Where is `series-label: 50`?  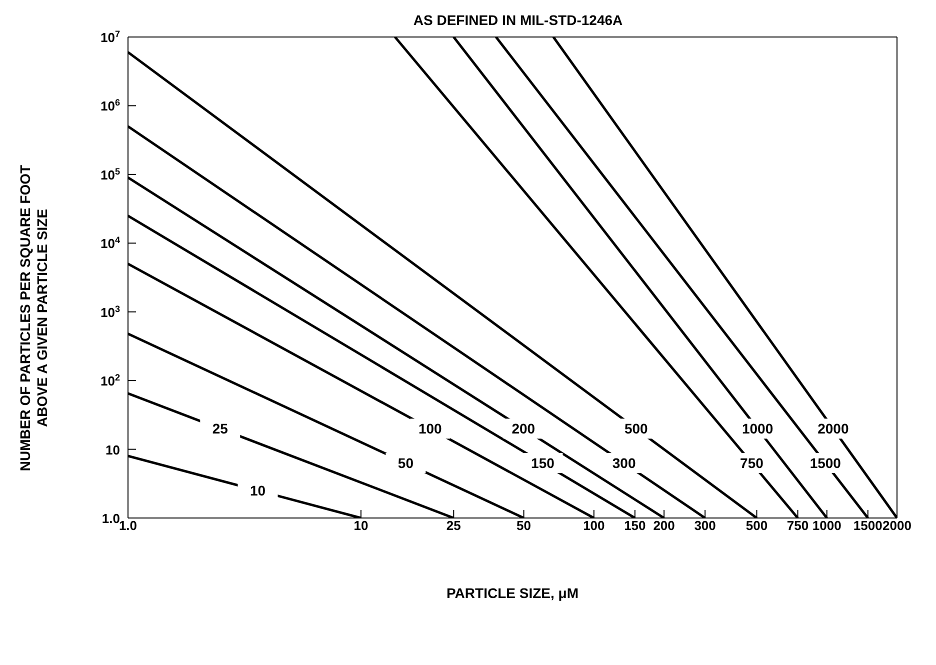
series-label: 50 is located at coordinates (406, 463).